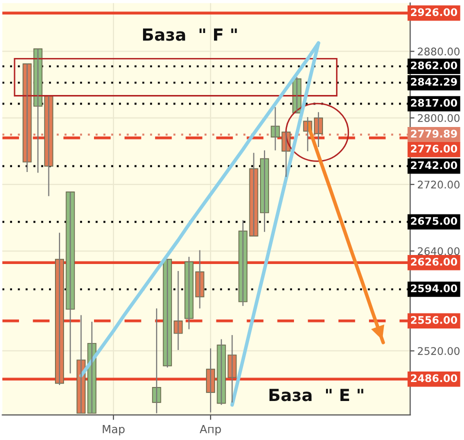  Describe the element at coordinates (210, 430) in the screenshot. I see `x-tick-label: Апр` at that location.